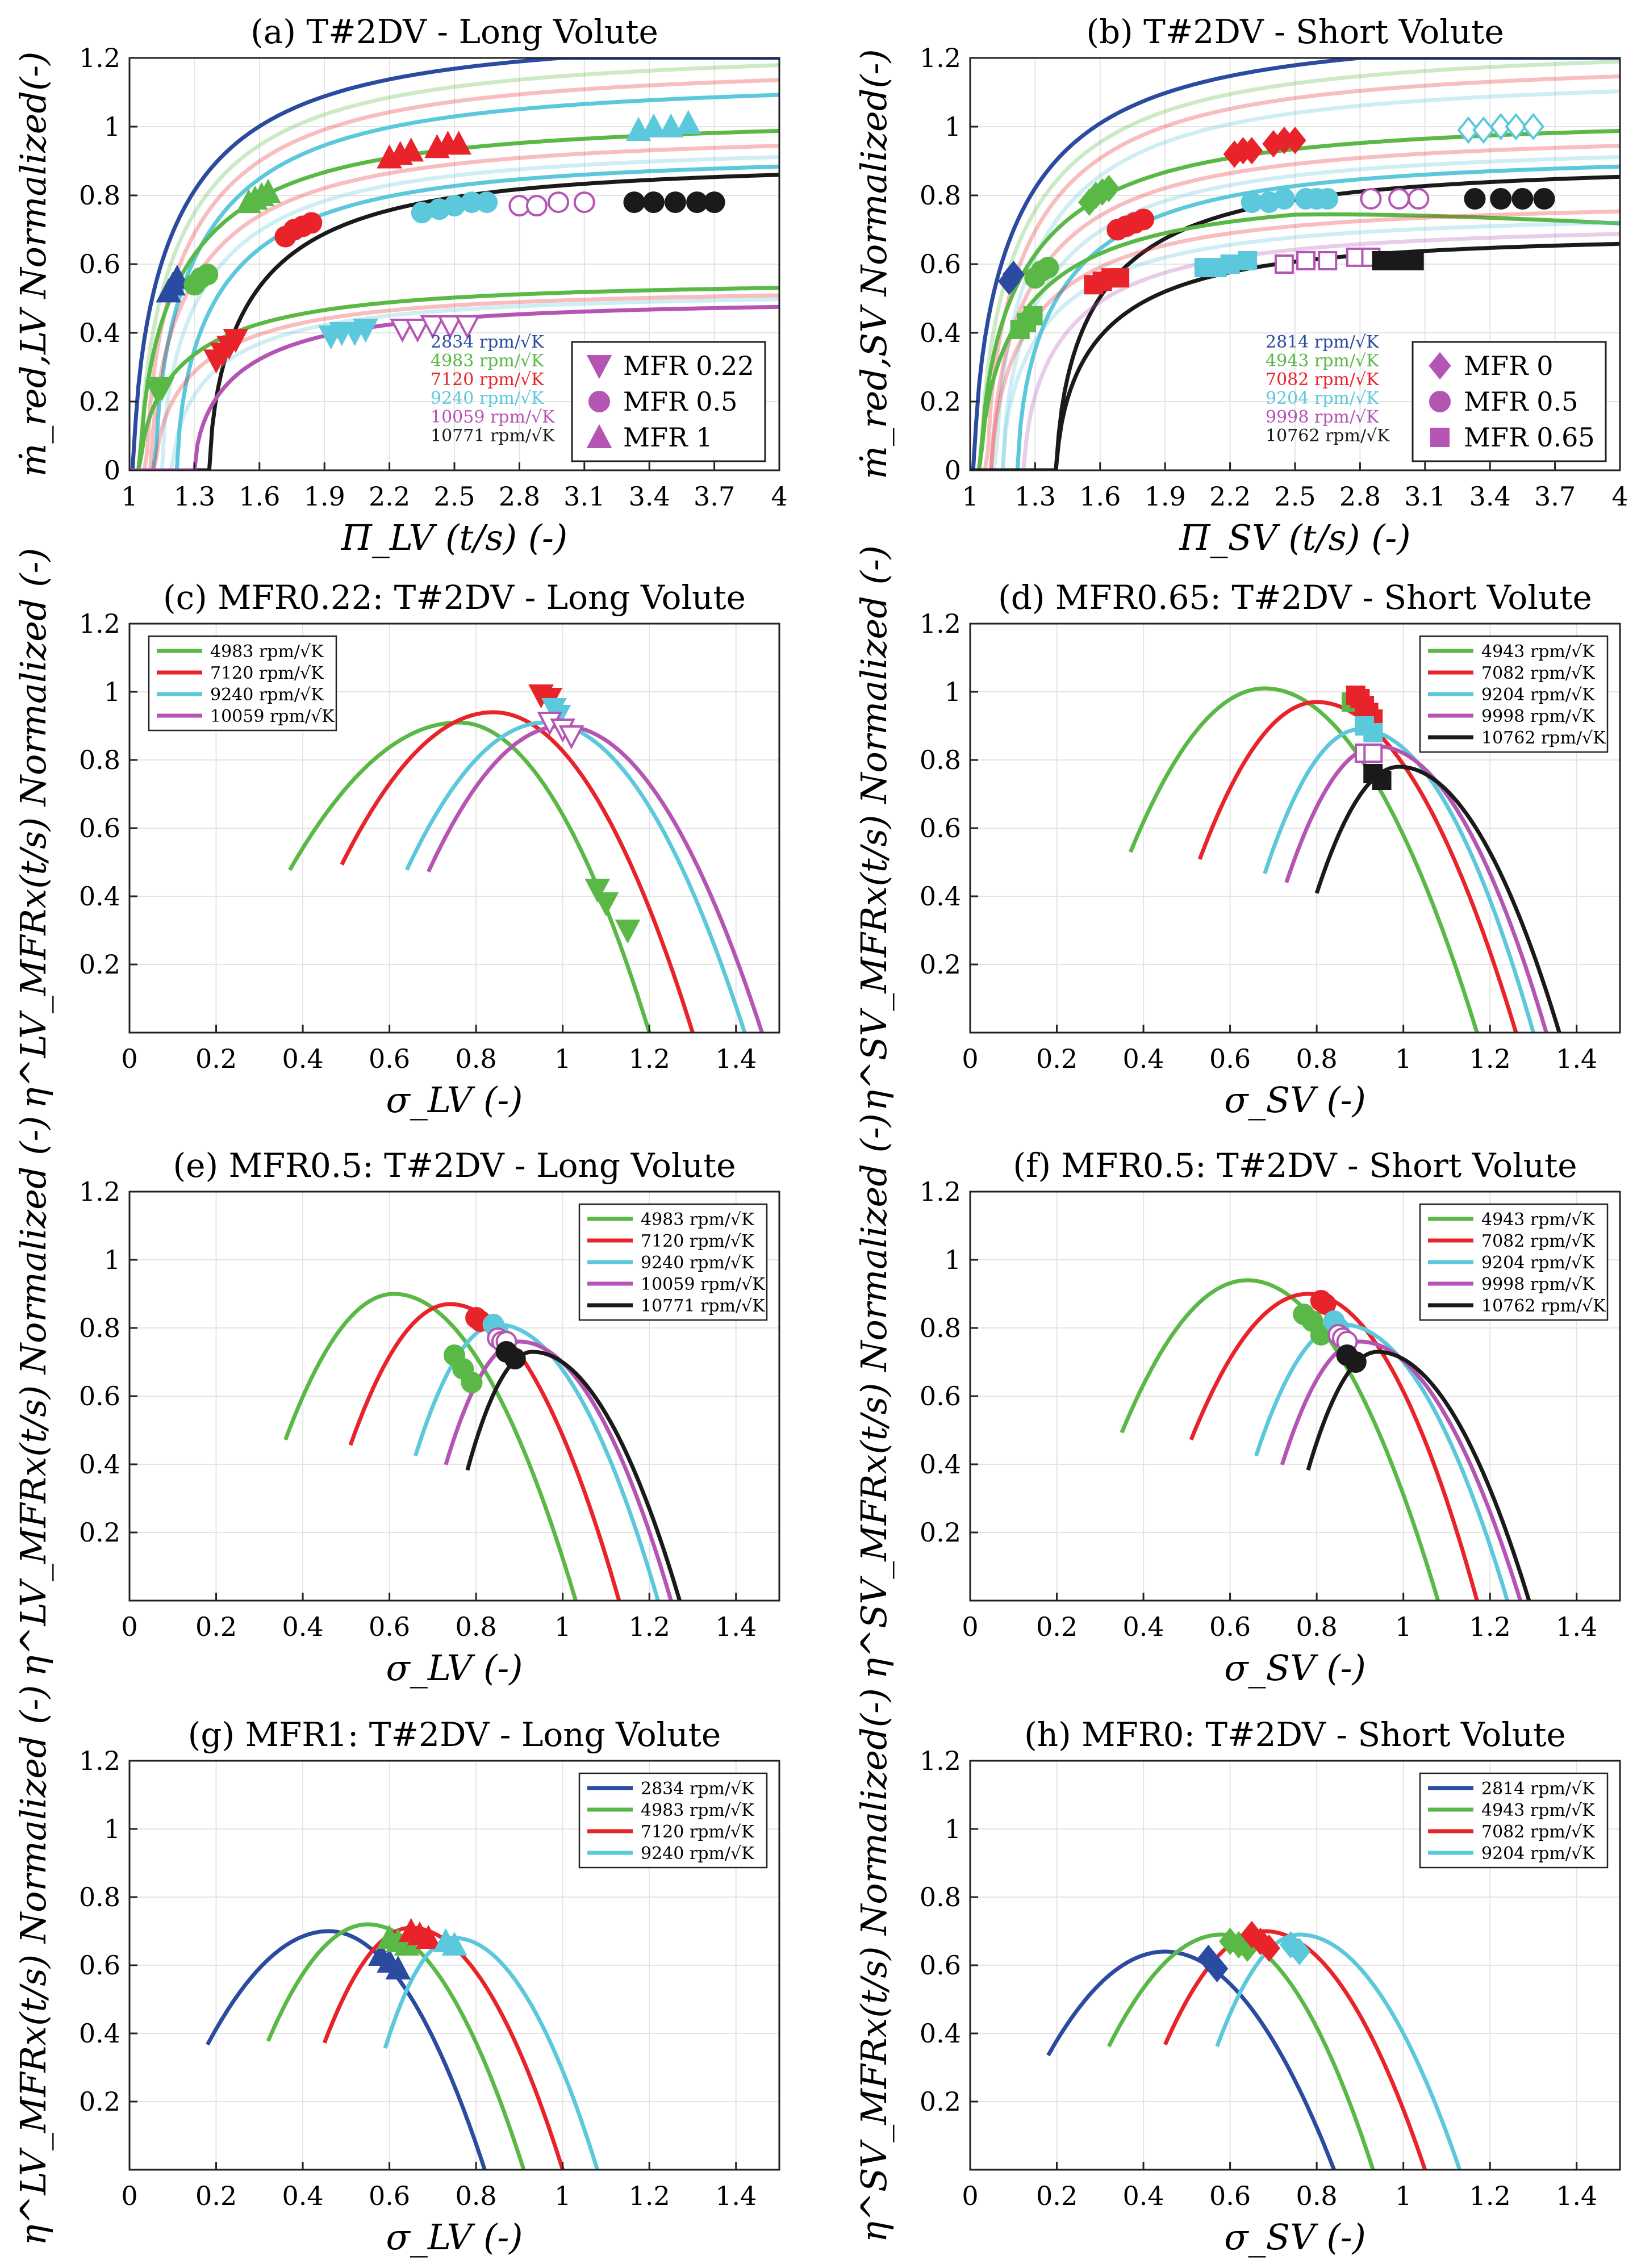  Describe the element at coordinates (1057, 2196) in the screenshot. I see `x-tick-label: 0.2` at that location.